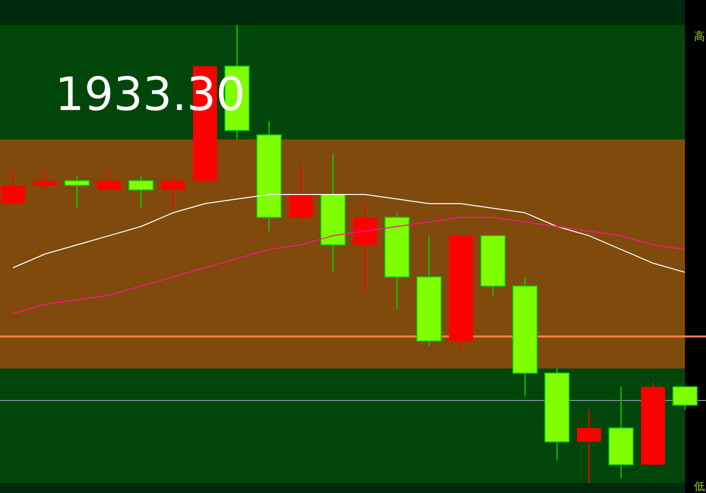 The width and height of the screenshot is (706, 493). Describe the element at coordinates (699, 486) in the screenshot. I see `text: 低` at that location.